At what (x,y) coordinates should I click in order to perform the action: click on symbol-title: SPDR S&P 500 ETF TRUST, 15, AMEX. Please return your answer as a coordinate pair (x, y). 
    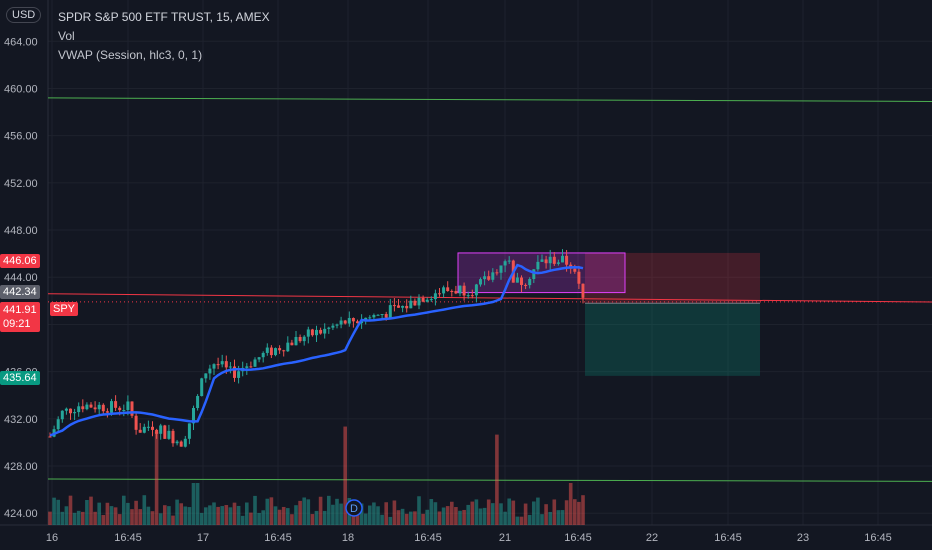
    Looking at the image, I should click on (164, 17).